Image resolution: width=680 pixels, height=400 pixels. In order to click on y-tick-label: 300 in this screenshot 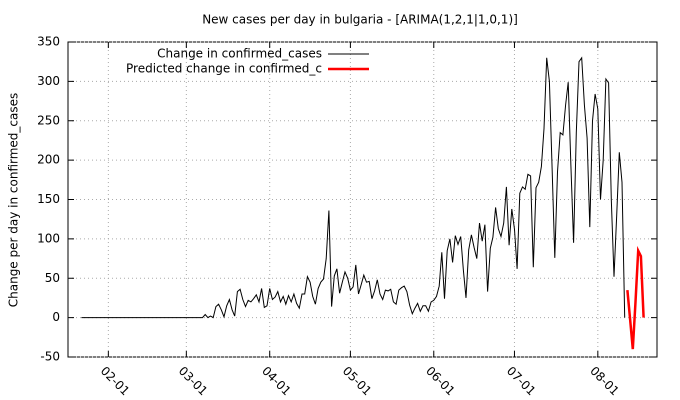, I will do `click(48, 81)`.